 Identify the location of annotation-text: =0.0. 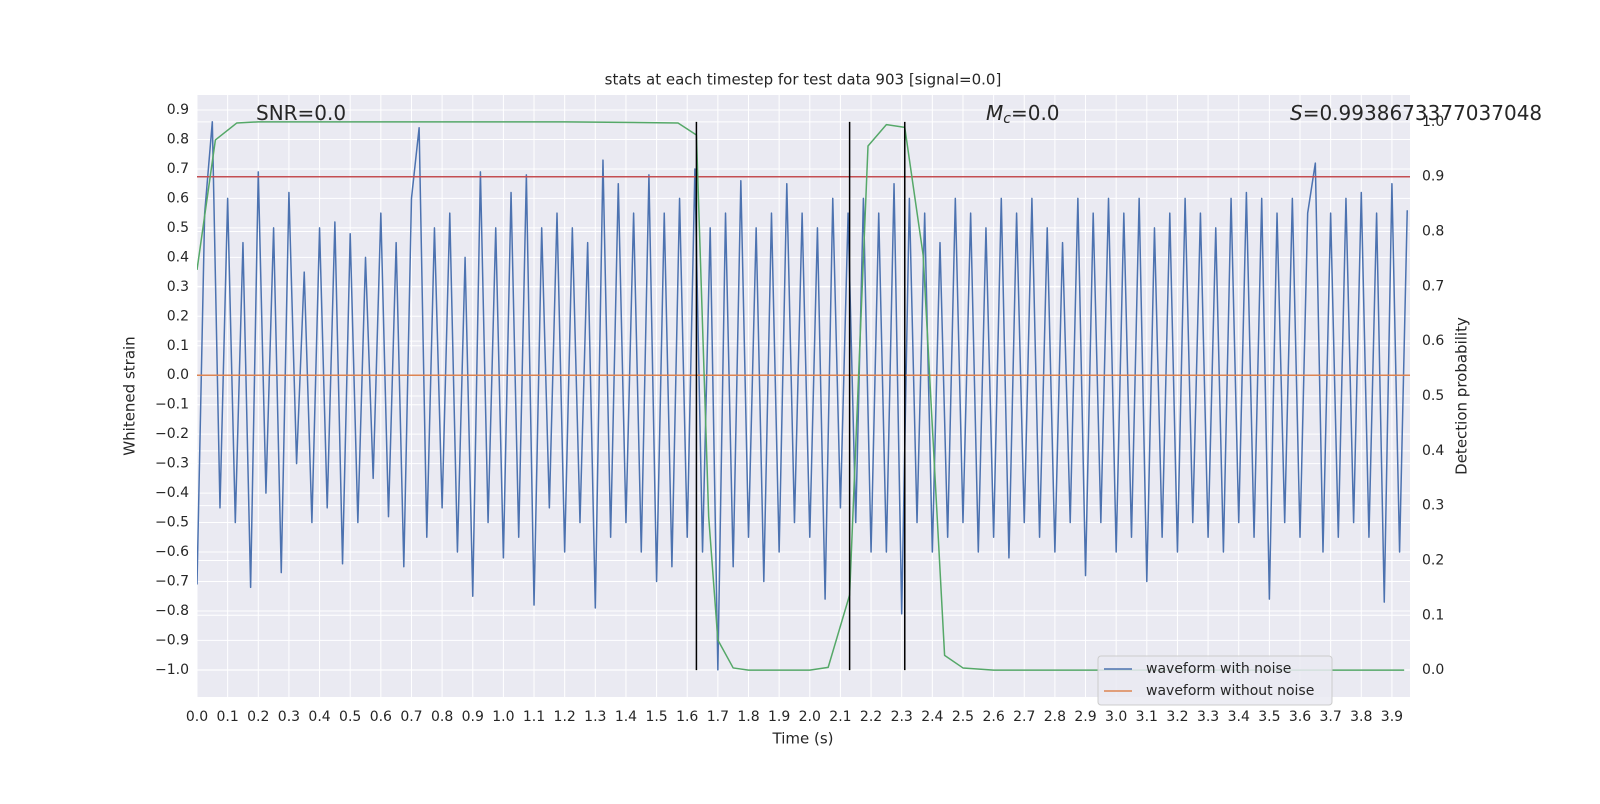
(1035, 113).